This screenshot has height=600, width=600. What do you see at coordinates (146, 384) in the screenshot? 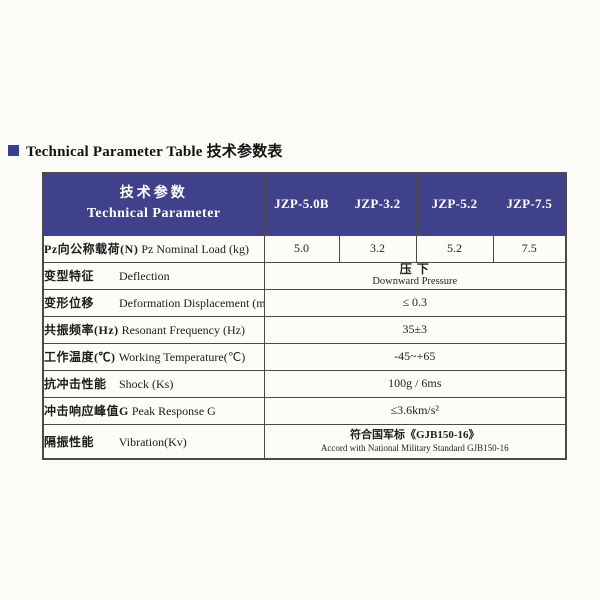
I see `row-label-en: Shock (Ks)` at bounding box center [146, 384].